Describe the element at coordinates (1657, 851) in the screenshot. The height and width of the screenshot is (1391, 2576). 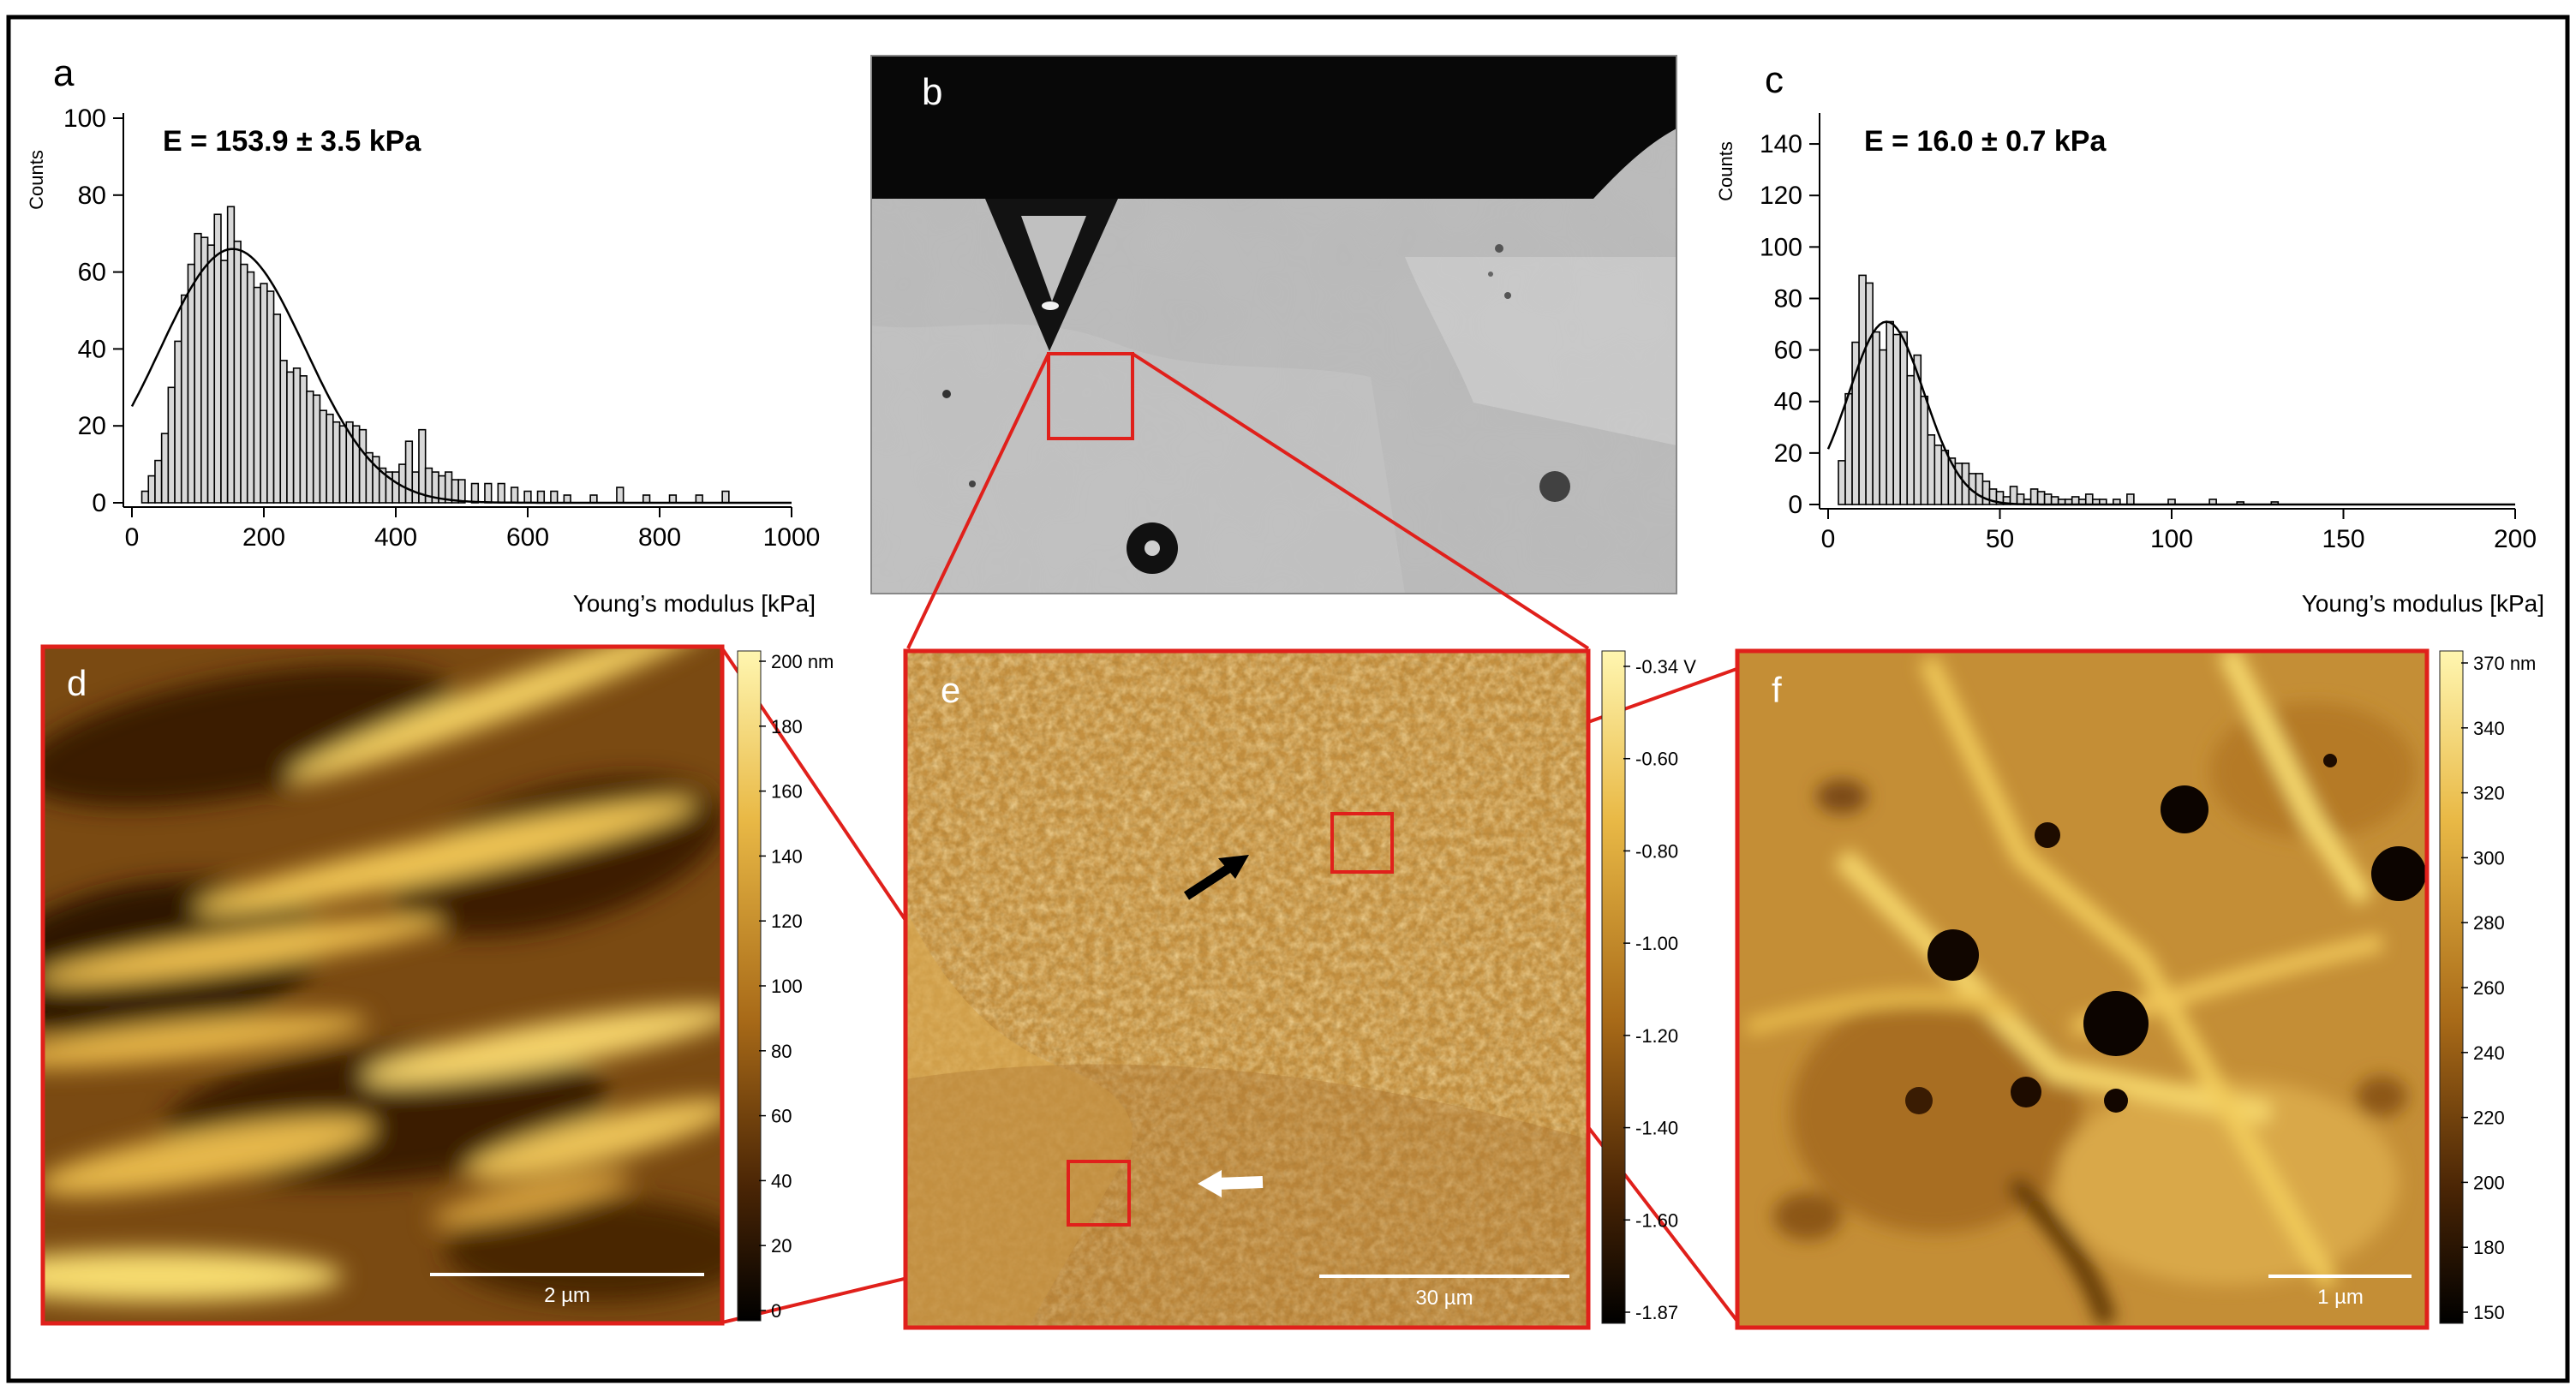
I see `colorbar-label: -0.80` at that location.